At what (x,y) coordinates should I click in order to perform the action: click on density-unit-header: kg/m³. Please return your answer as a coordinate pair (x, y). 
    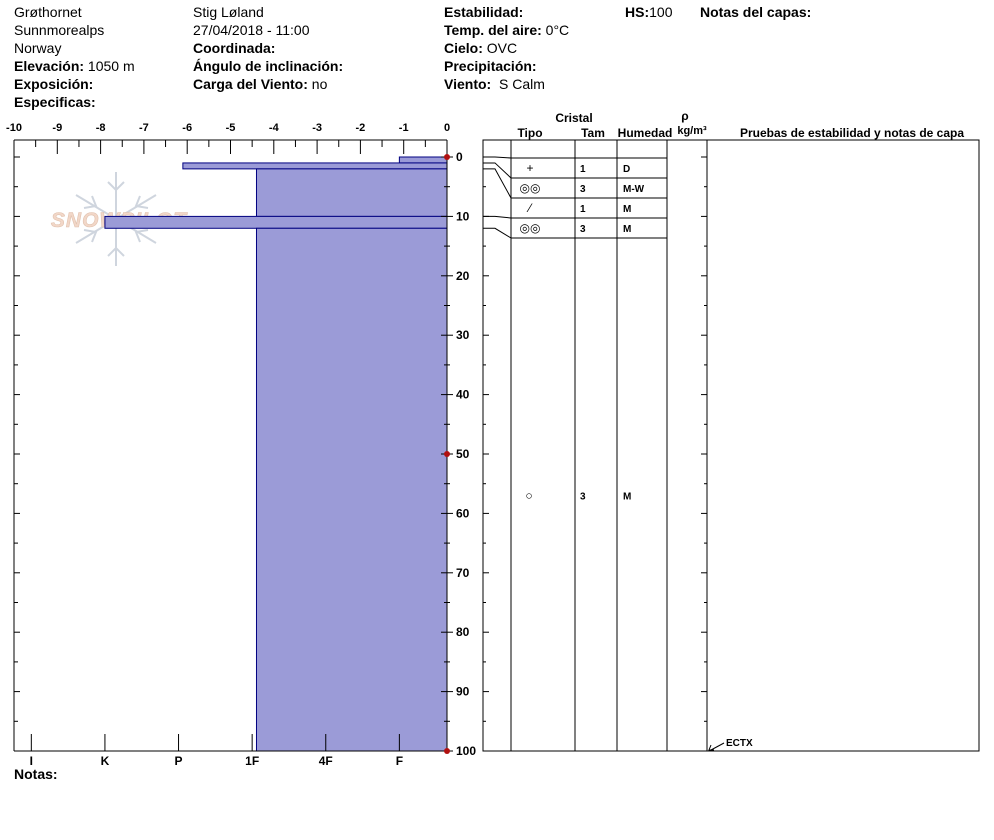
    Looking at the image, I should click on (692, 131).